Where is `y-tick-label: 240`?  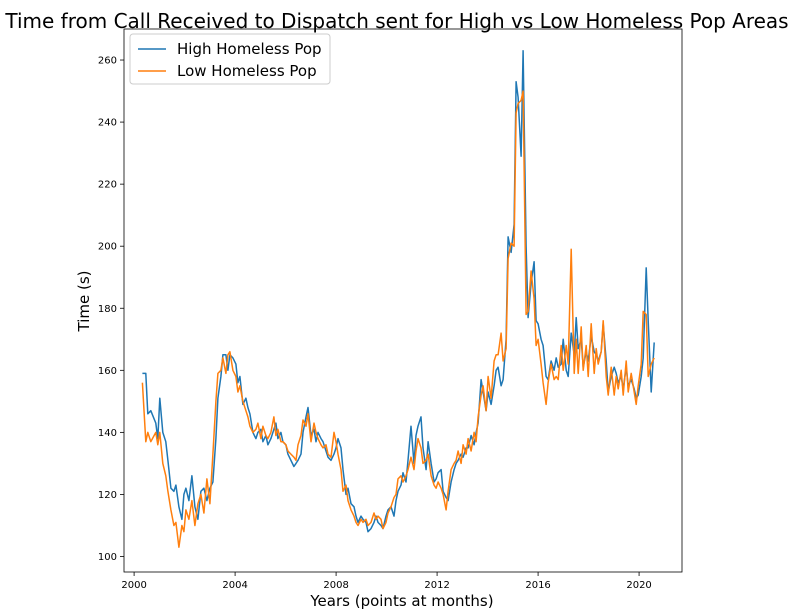
y-tick-label: 240 is located at coordinates (107, 123).